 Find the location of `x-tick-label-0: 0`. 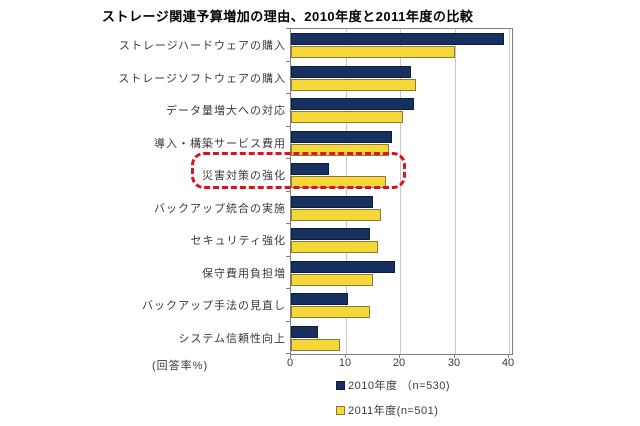

x-tick-label-0: 0 is located at coordinates (290, 363).